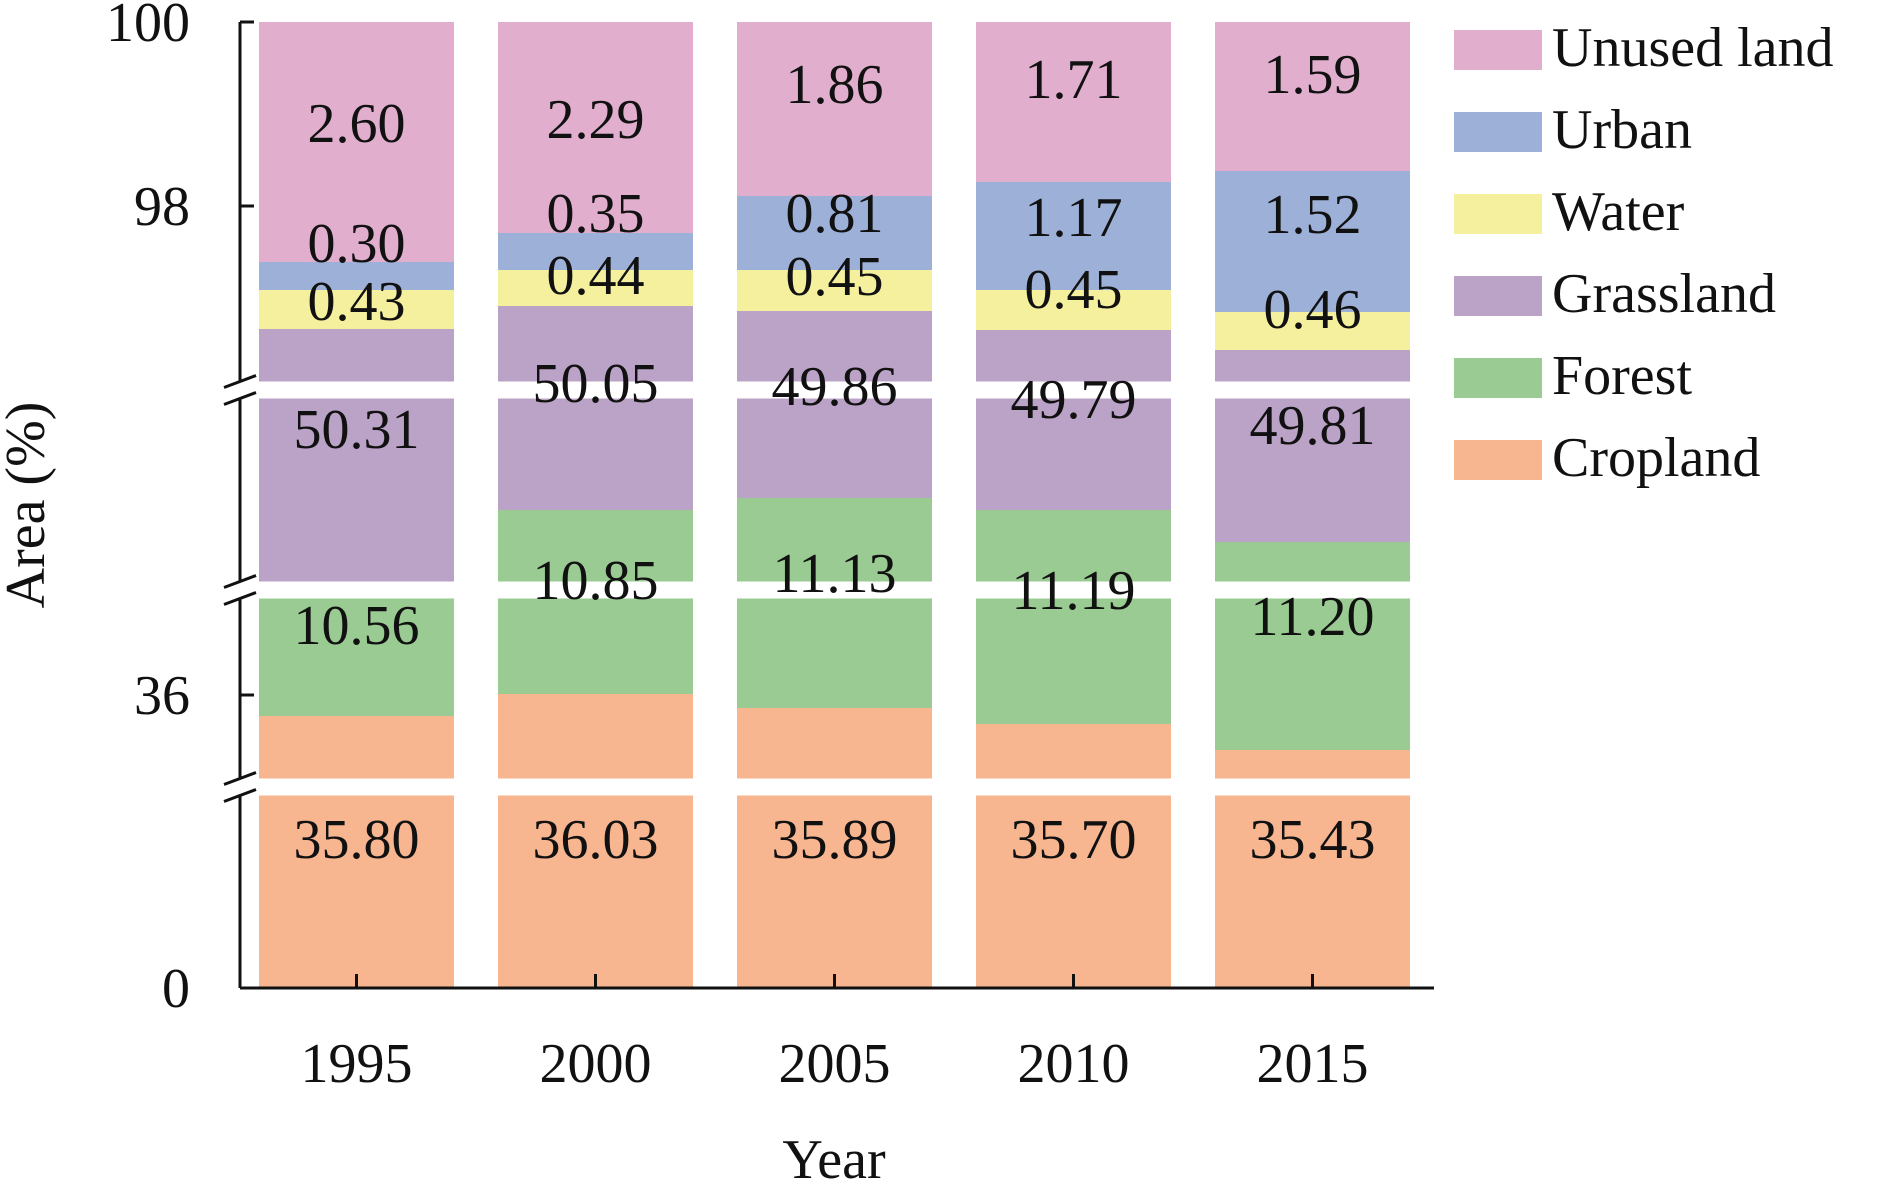 The width and height of the screenshot is (1885, 1182). Describe the element at coordinates (835, 1064) in the screenshot. I see `x-tick-label-2005: 2005` at that location.